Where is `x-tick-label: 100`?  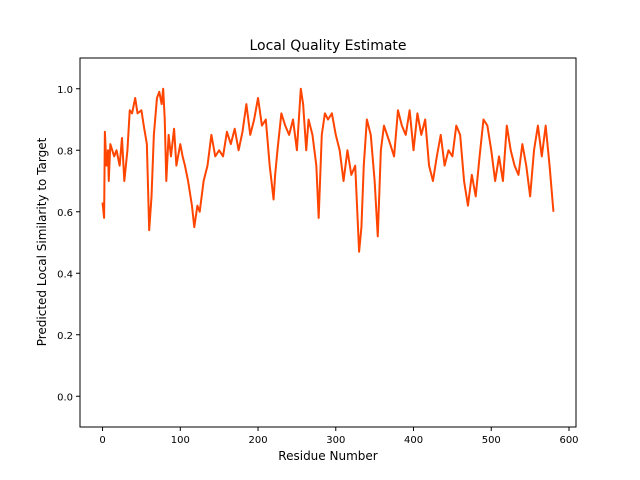
x-tick-label: 100 is located at coordinates (180, 440).